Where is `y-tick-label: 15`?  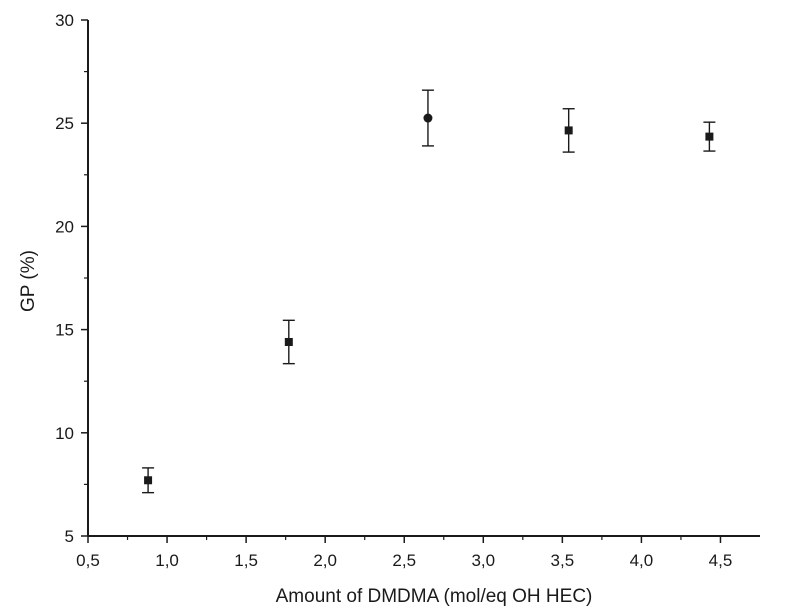 y-tick-label: 15 is located at coordinates (64, 330).